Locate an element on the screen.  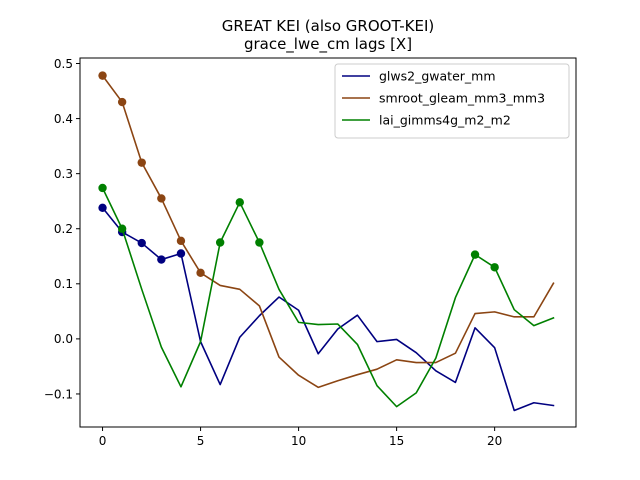
chart-title: GREAT KEI (also GROOT-KEI) is located at coordinates (328, 26).